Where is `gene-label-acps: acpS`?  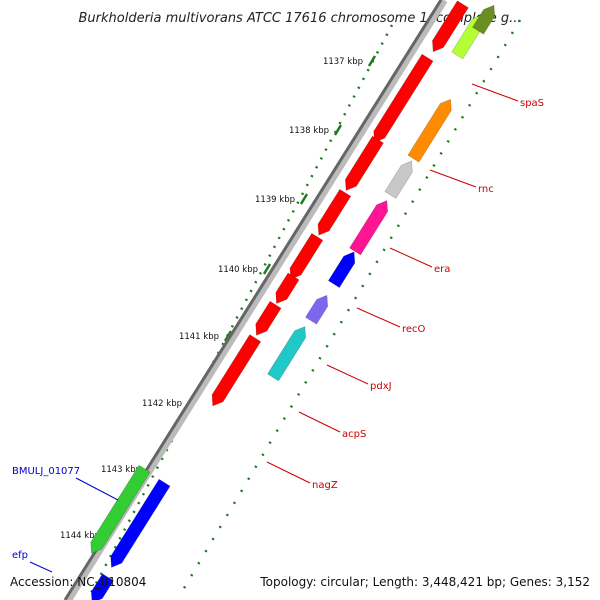 gene-label-acps: acpS is located at coordinates (354, 434).